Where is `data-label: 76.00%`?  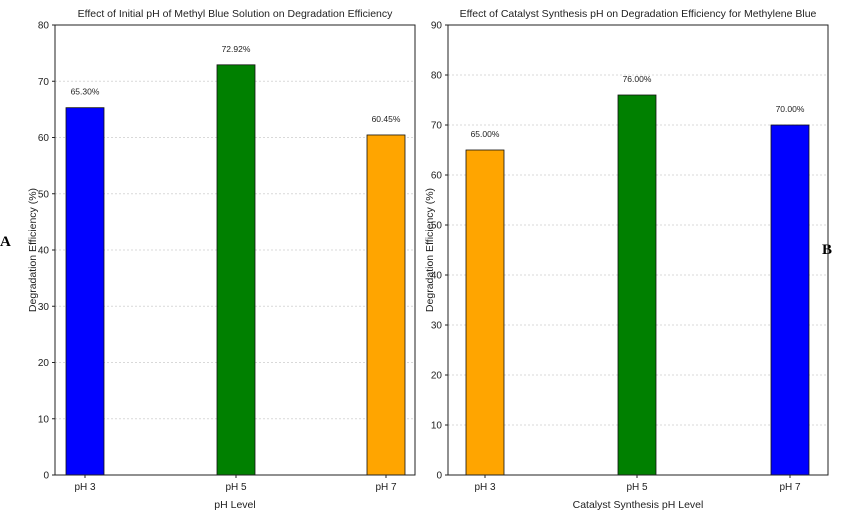 data-label: 76.00% is located at coordinates (637, 79).